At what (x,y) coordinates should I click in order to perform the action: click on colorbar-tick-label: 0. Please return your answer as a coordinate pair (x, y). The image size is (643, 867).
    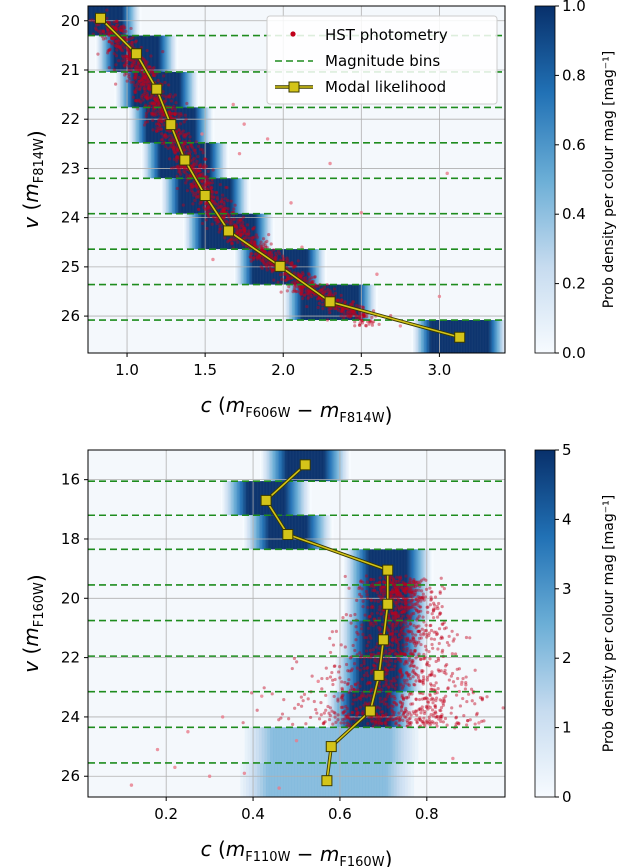
    Looking at the image, I should click on (567, 797).